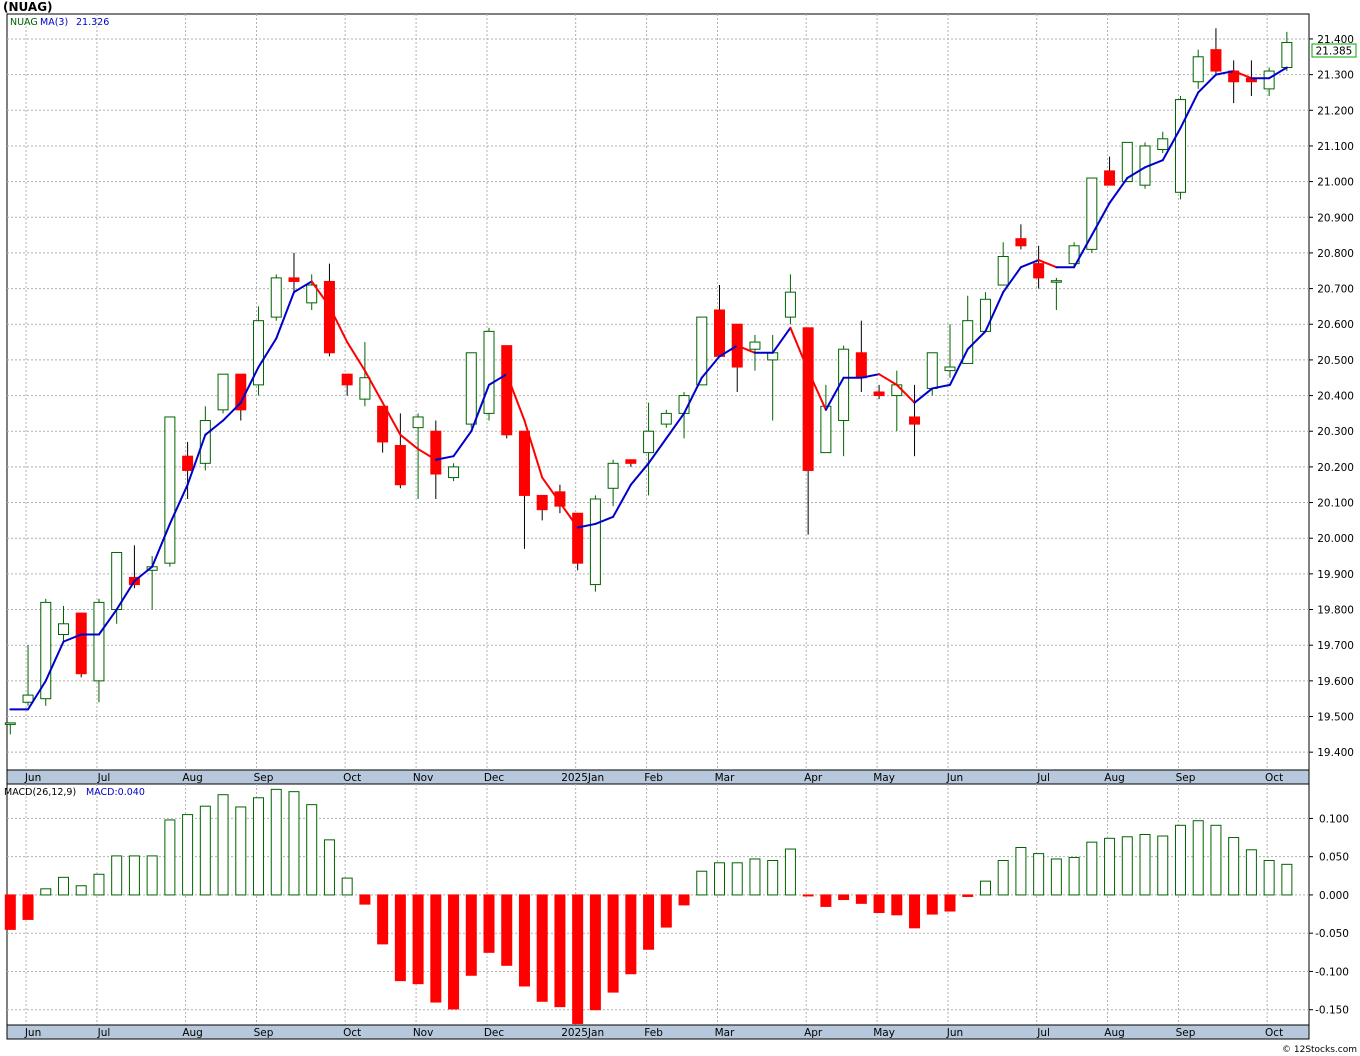  Describe the element at coordinates (1332, 934) in the screenshot. I see `macd-y-tick-label: -0.050` at that location.